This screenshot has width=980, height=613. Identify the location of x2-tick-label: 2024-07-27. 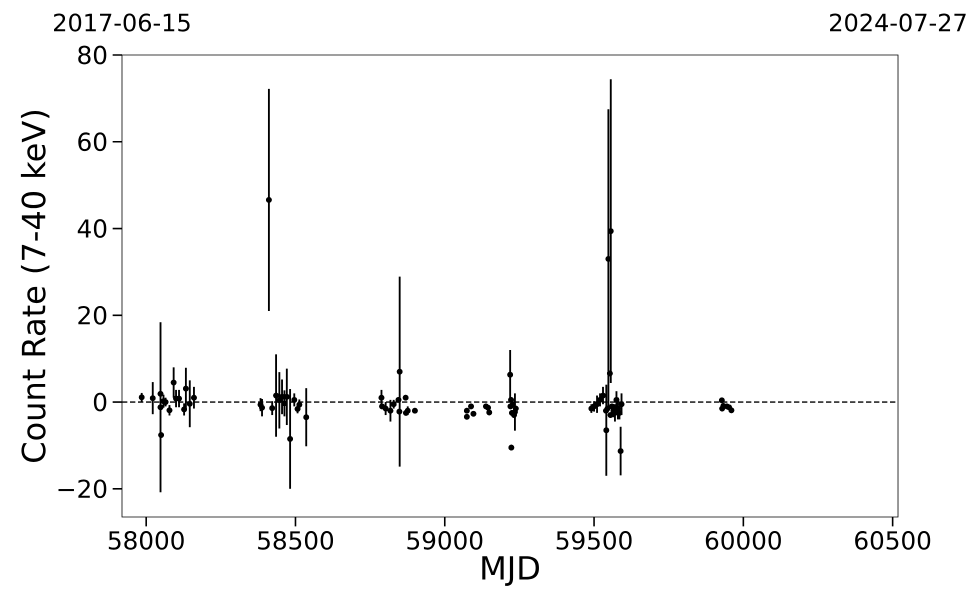
(898, 22).